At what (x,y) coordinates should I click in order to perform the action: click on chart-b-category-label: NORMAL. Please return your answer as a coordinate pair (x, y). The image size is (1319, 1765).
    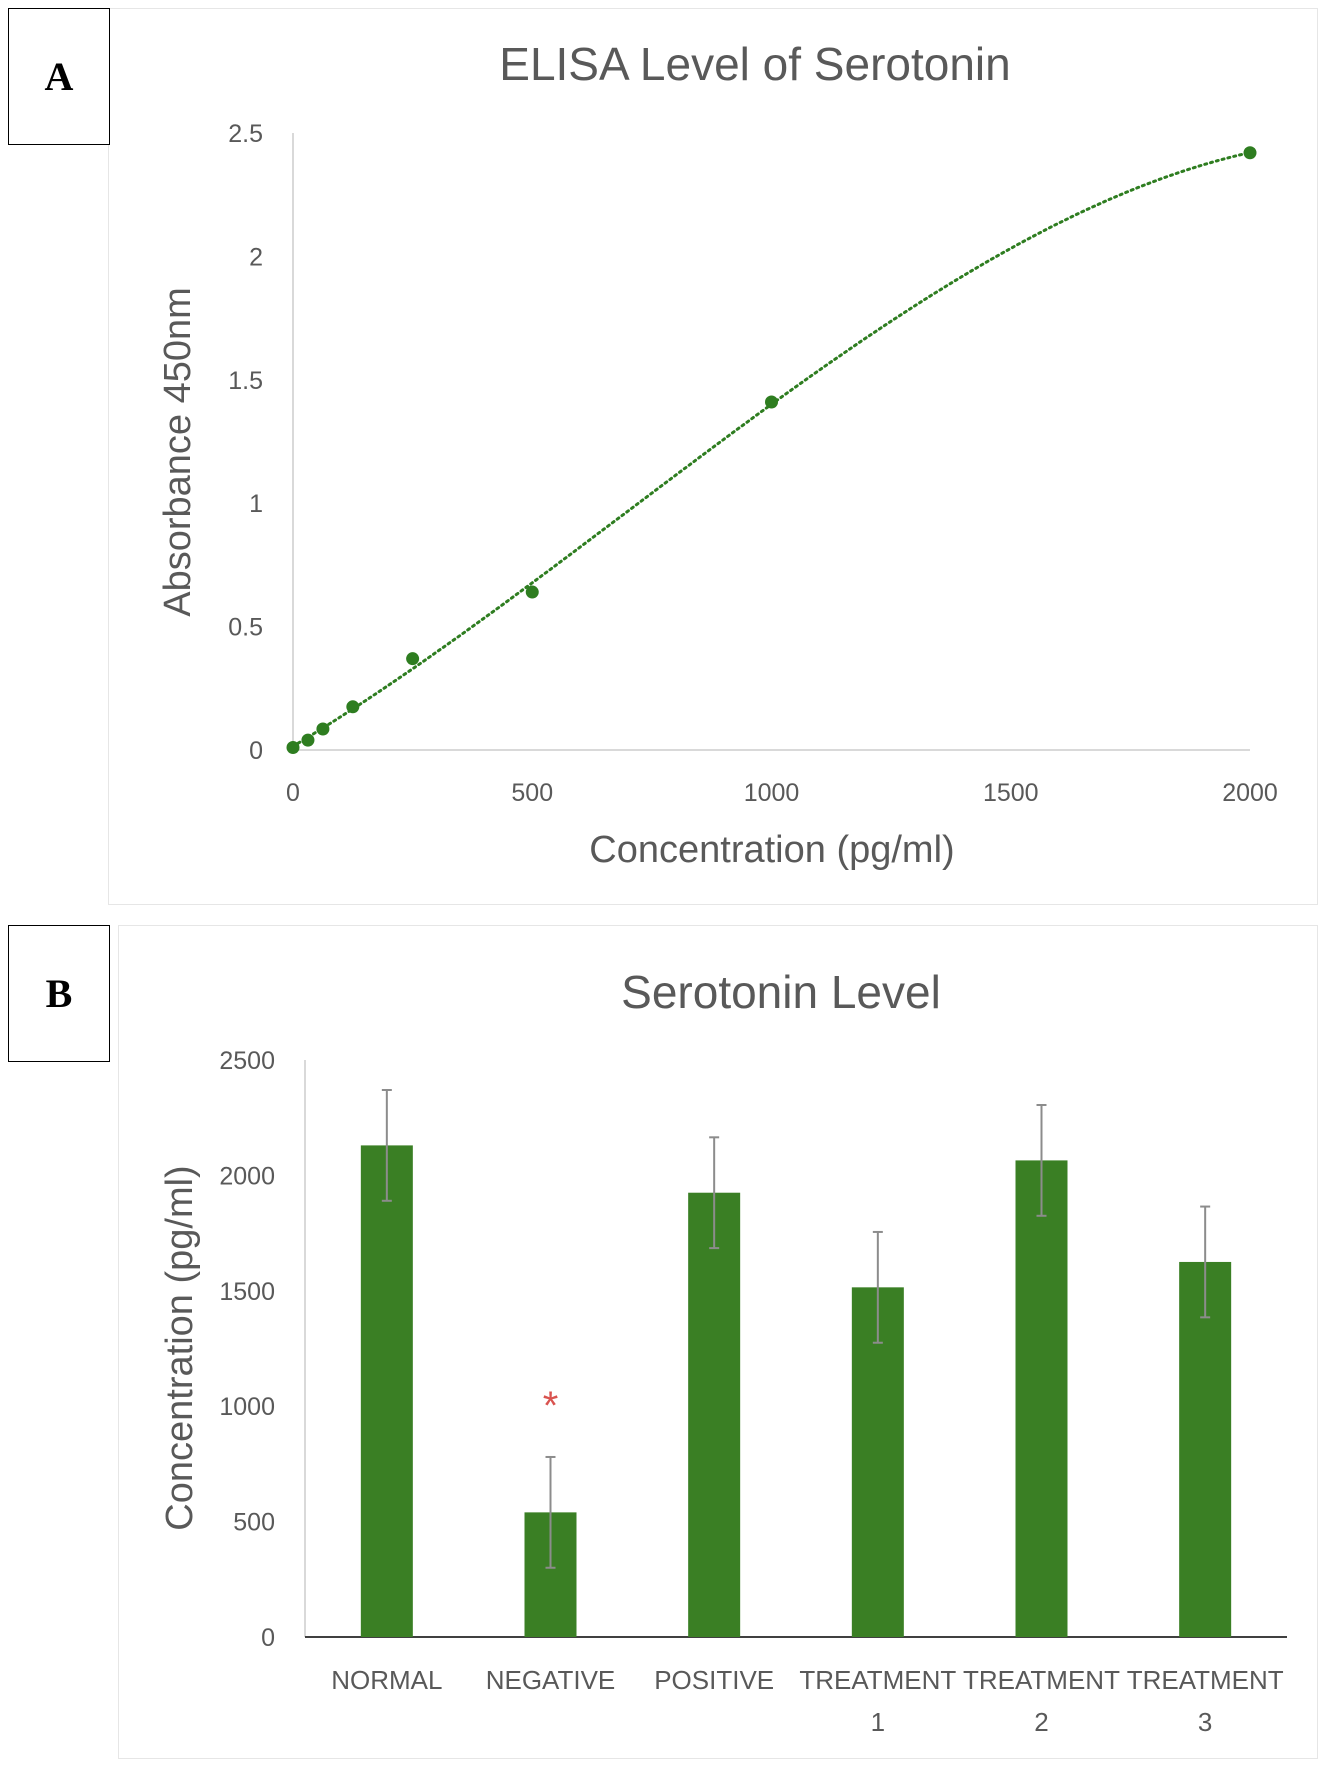
    Looking at the image, I should click on (386, 1680).